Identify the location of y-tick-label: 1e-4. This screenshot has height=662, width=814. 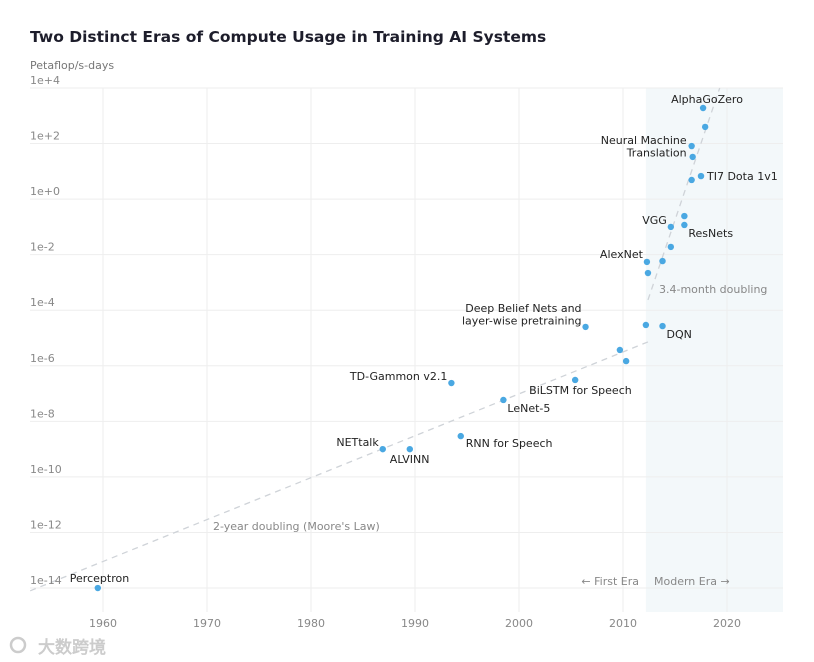
(42, 302).